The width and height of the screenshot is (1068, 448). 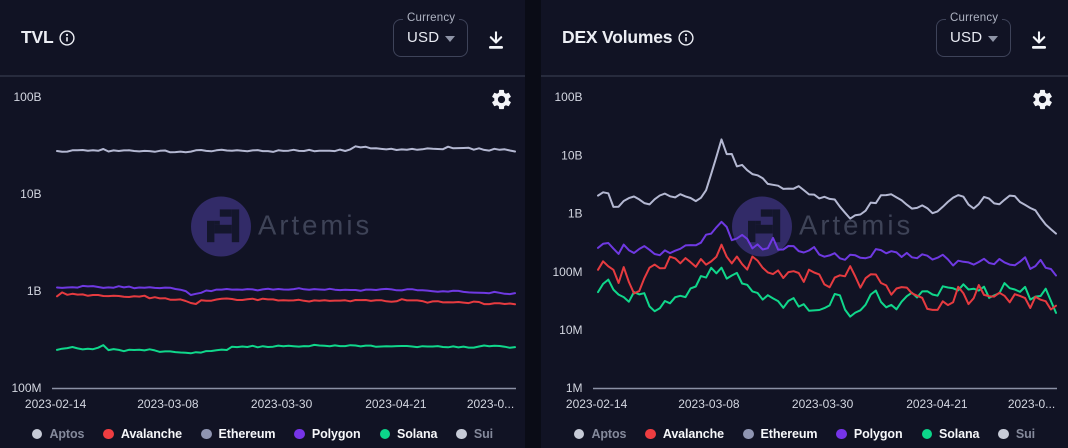 I want to click on svg-text: Artemis, so click(x=315, y=225).